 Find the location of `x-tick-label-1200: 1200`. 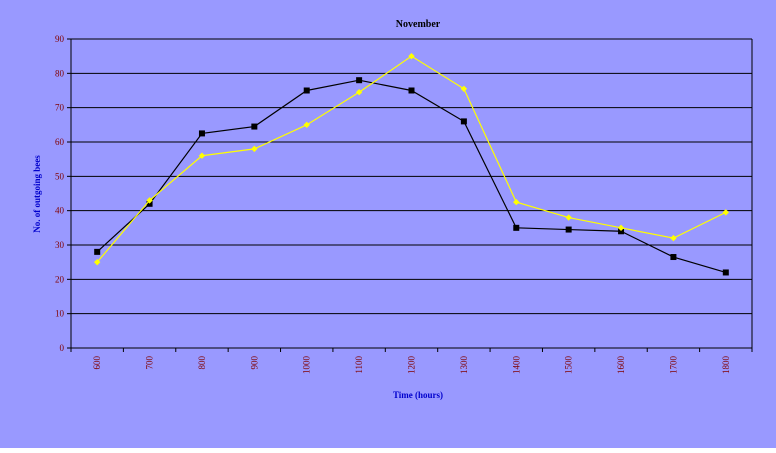

x-tick-label-1200: 1200 is located at coordinates (412, 365).